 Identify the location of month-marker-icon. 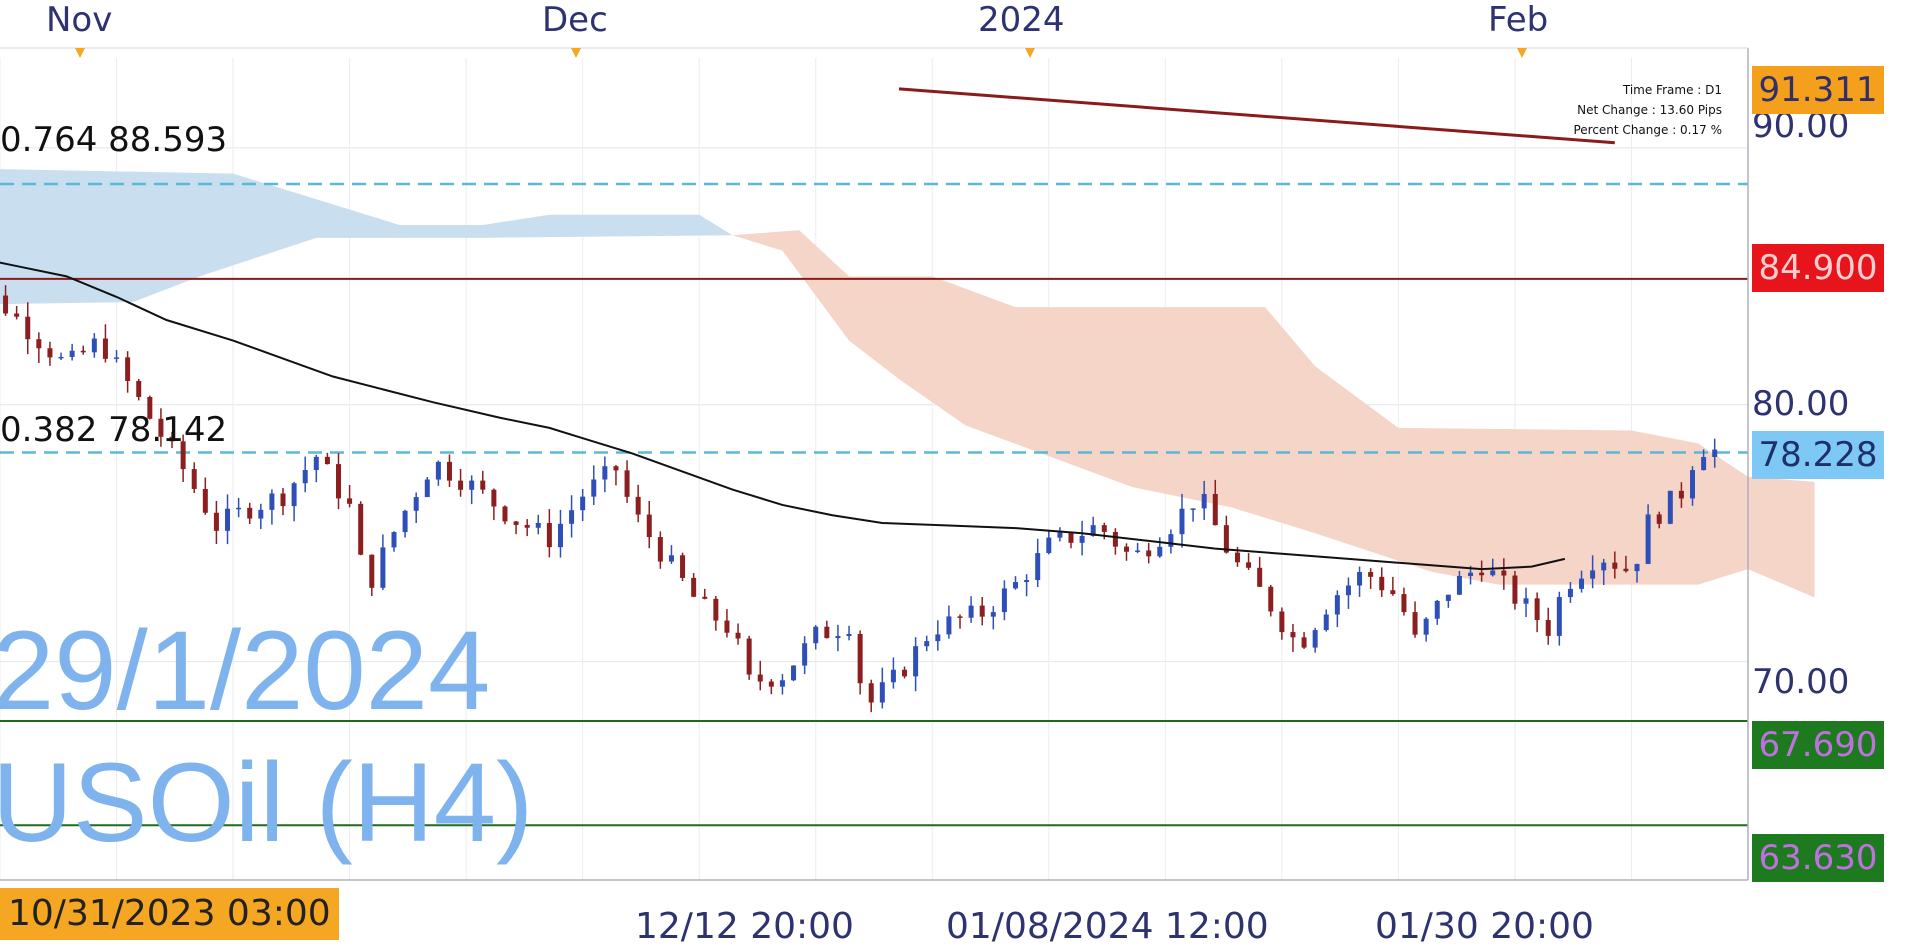
(1522, 53).